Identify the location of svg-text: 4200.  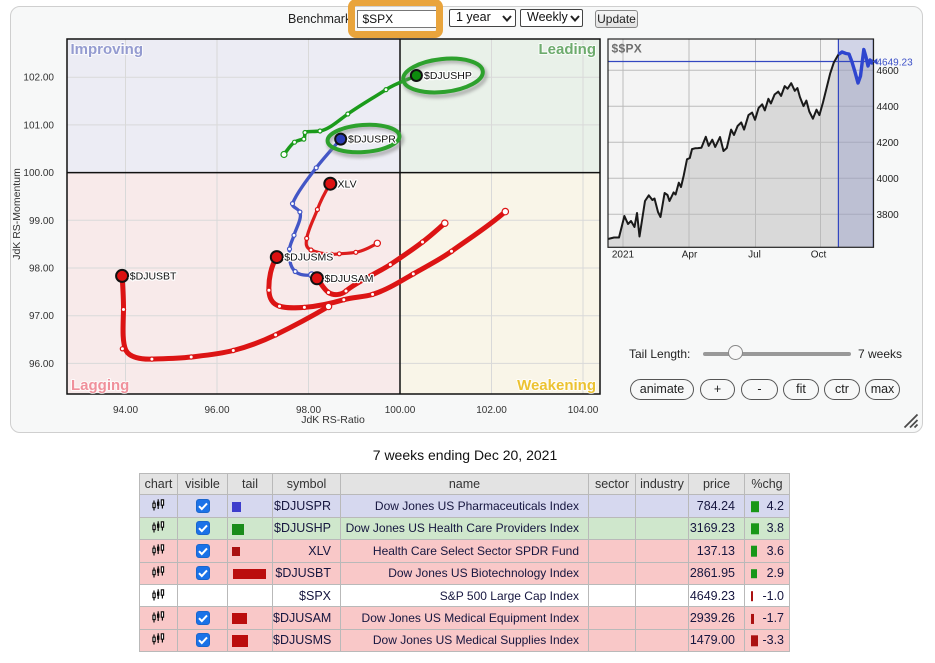
(888, 143).